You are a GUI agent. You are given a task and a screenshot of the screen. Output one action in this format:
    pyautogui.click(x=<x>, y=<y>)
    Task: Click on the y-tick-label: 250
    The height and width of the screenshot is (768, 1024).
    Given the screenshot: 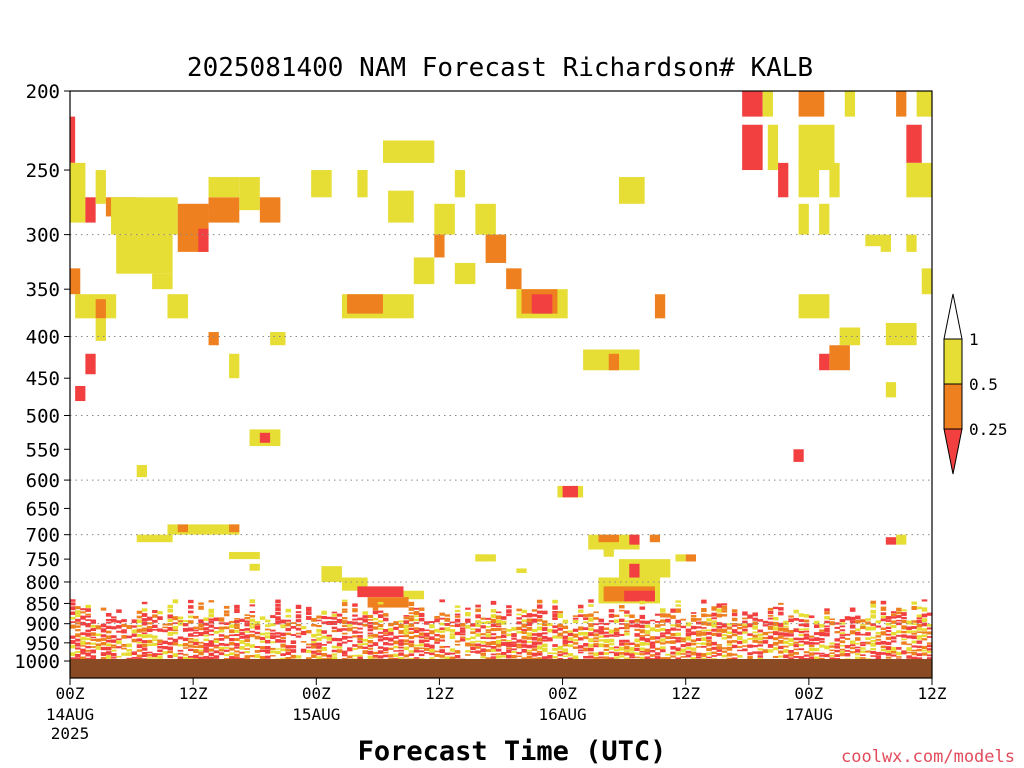 What is the action you would take?
    pyautogui.click(x=43, y=171)
    